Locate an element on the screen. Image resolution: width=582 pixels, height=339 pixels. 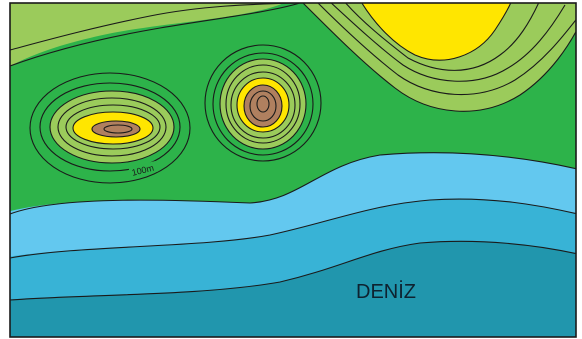
land-upland-northwest is located at coordinates (147, 34).